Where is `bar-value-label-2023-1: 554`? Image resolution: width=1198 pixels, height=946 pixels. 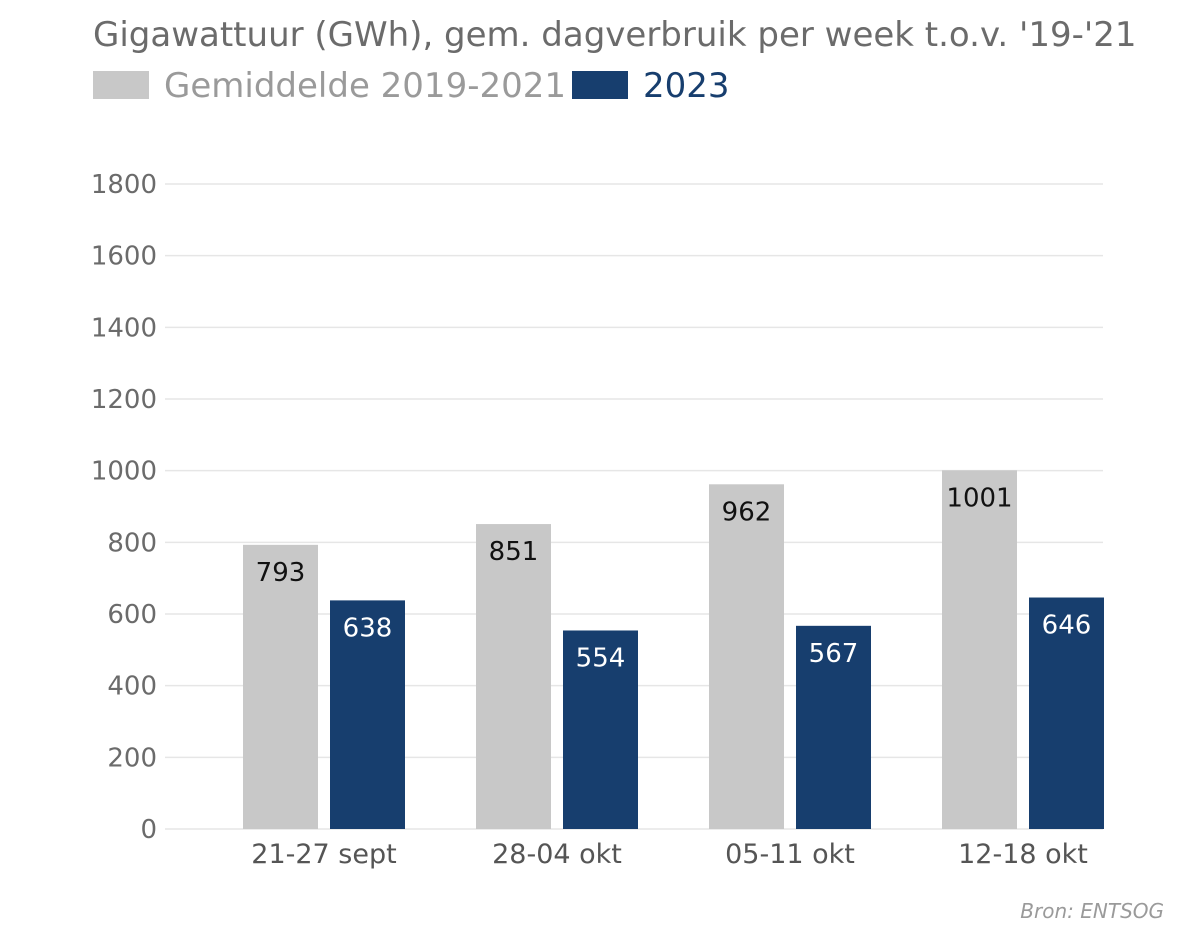 bar-value-label-2023-1: 554 is located at coordinates (601, 658).